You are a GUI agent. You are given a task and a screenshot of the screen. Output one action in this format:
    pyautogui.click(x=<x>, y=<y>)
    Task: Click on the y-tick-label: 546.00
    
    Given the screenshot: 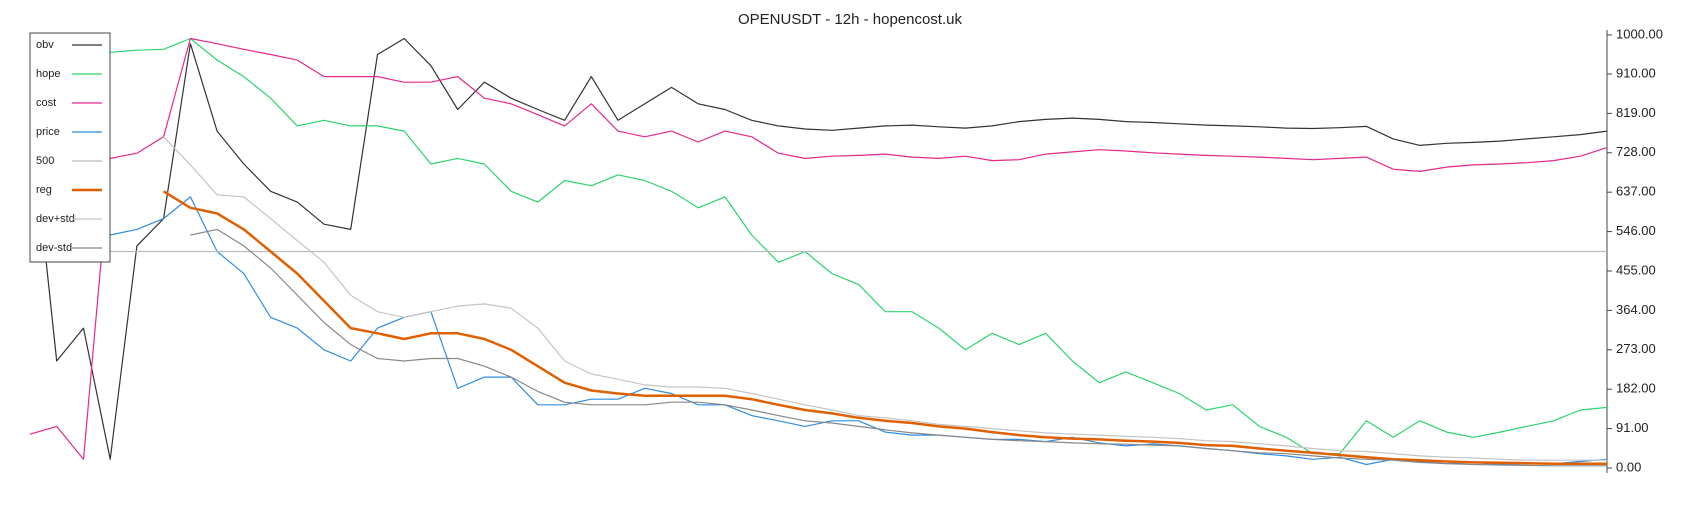 What is the action you would take?
    pyautogui.click(x=1636, y=230)
    